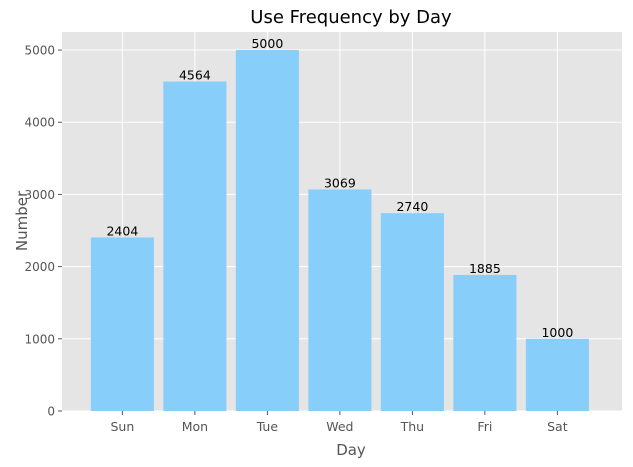 Image resolution: width=633 pixels, height=467 pixels. What do you see at coordinates (39, 267) in the screenshot?
I see `y-tick-label: 2000` at bounding box center [39, 267].